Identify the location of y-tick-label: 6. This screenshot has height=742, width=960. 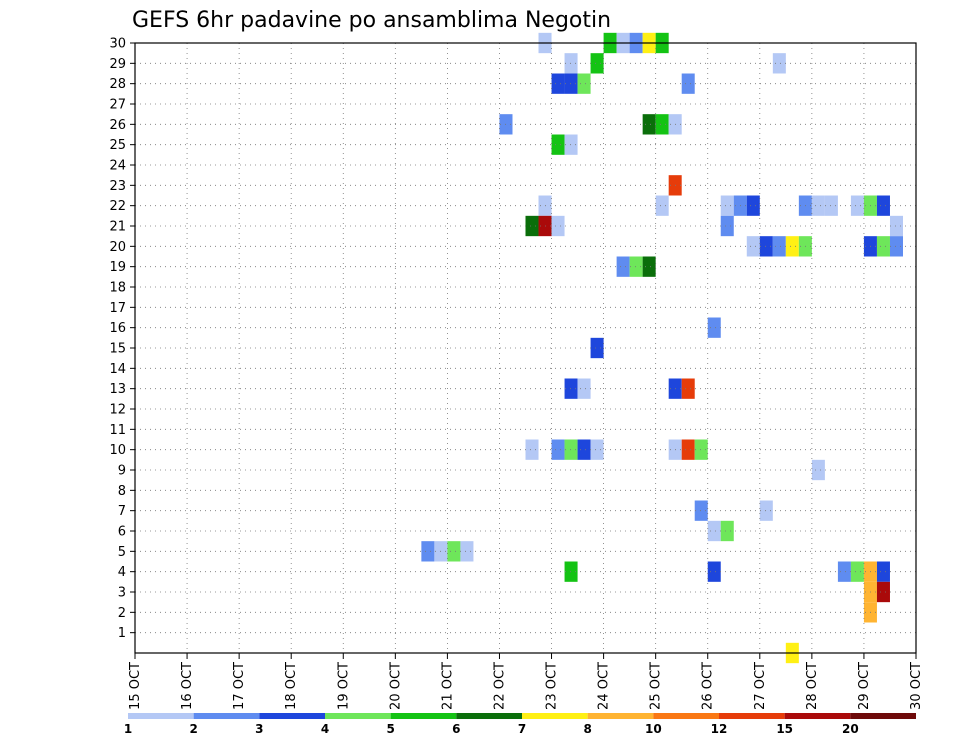
(122, 532).